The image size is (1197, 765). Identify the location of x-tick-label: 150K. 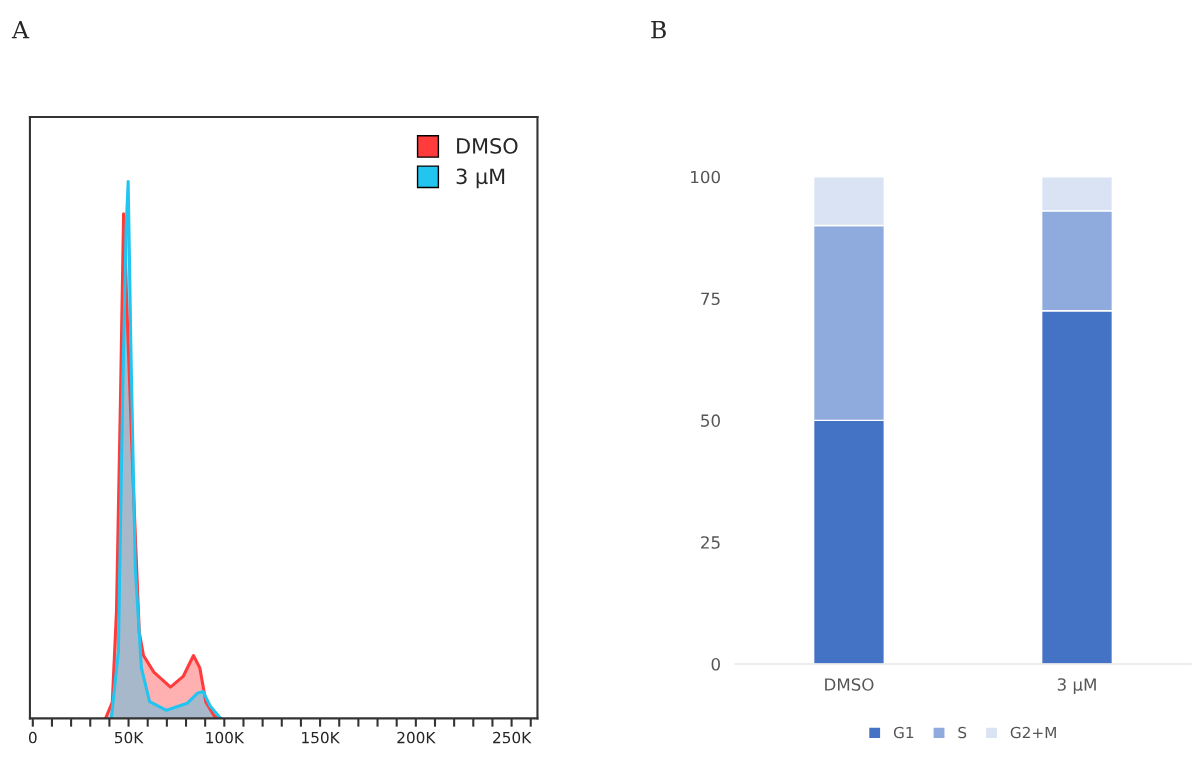
(321, 737).